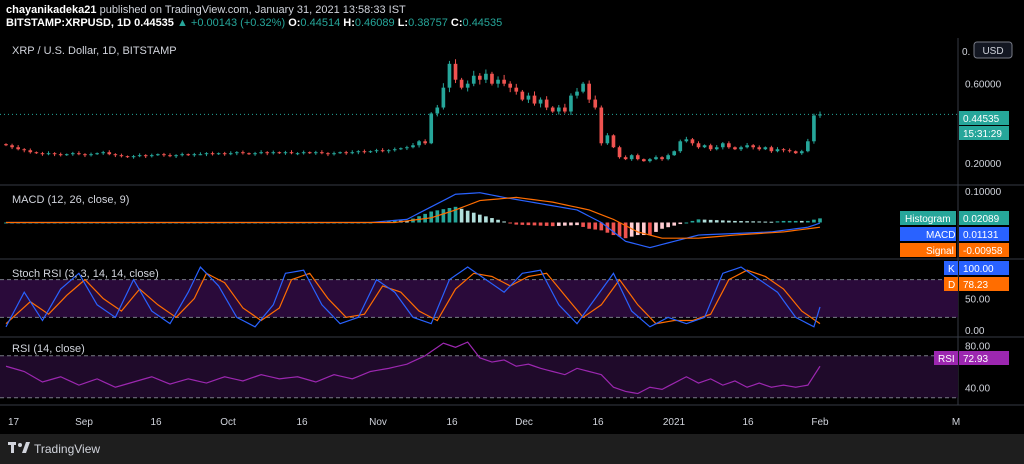 The image size is (1024, 464). I want to click on legend-rsi-value: 72.93, so click(975, 359).